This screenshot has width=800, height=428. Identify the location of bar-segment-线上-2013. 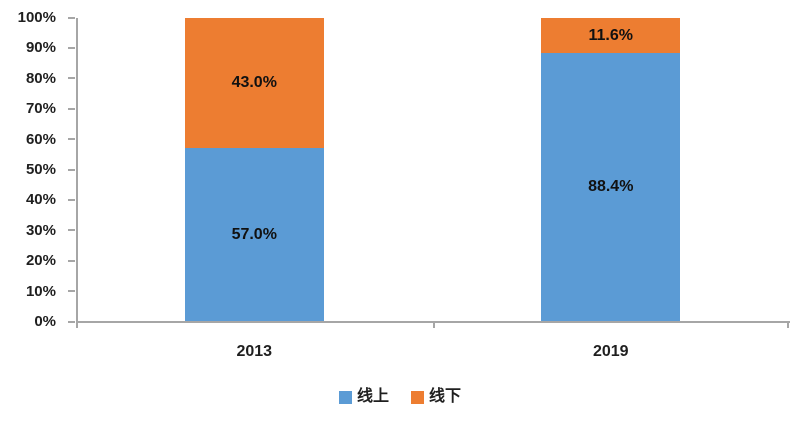
(254, 235).